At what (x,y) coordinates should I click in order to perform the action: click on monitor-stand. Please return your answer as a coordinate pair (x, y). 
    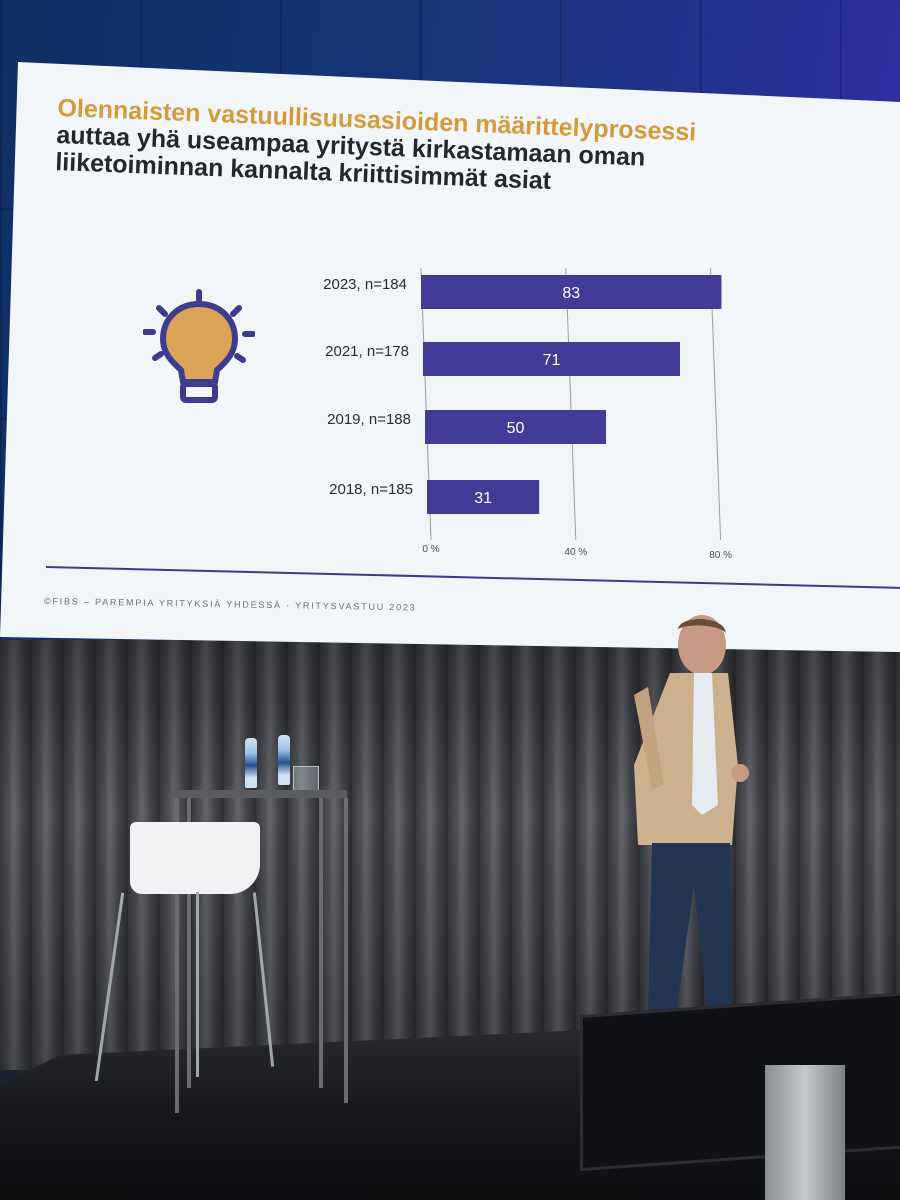
    Looking at the image, I should click on (805, 1132).